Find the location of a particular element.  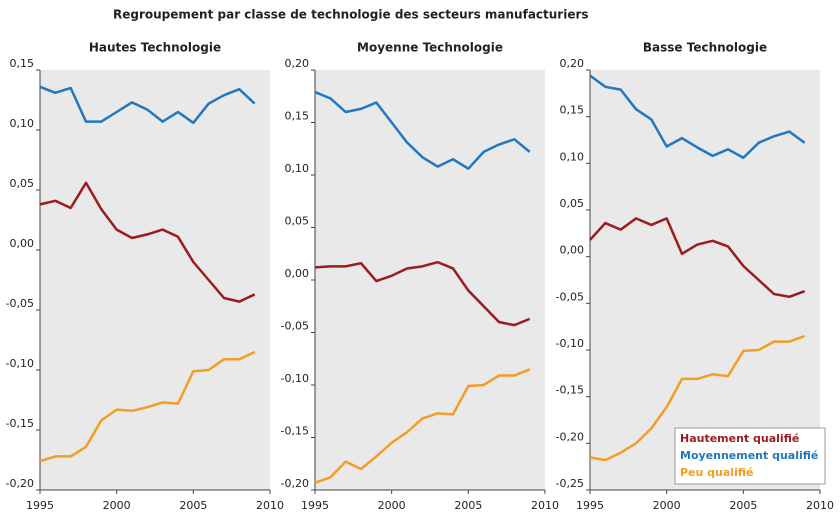

legend-label: Moyennement qualifié is located at coordinates (749, 455).